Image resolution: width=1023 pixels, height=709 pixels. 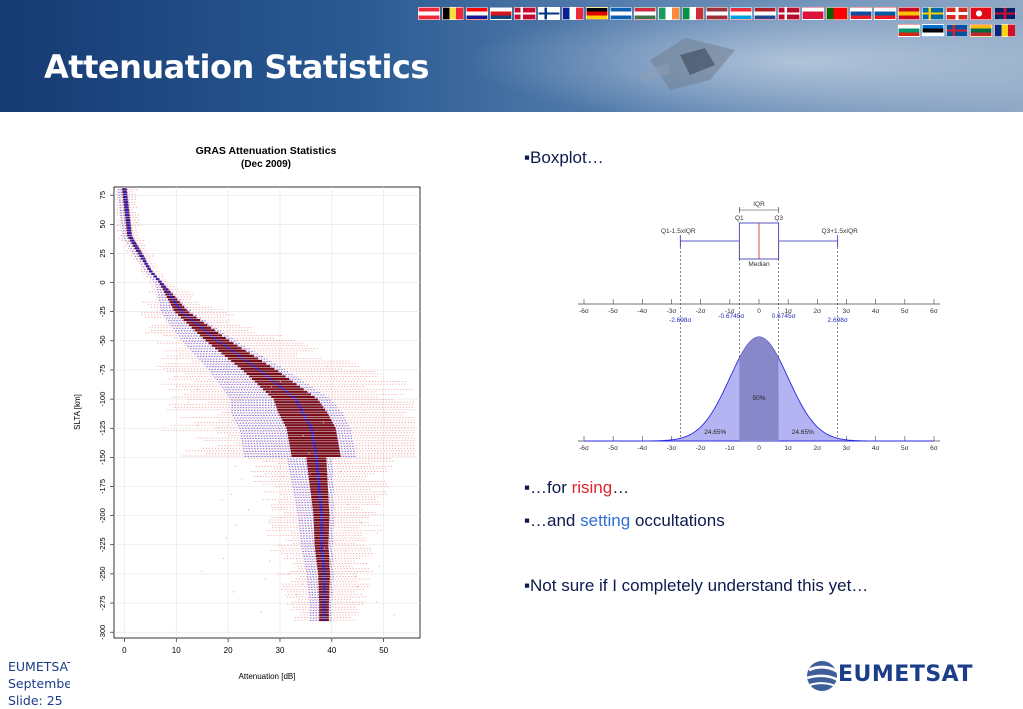 I want to click on upper-fence-label: Q3+1.5xIQR, so click(x=840, y=231).